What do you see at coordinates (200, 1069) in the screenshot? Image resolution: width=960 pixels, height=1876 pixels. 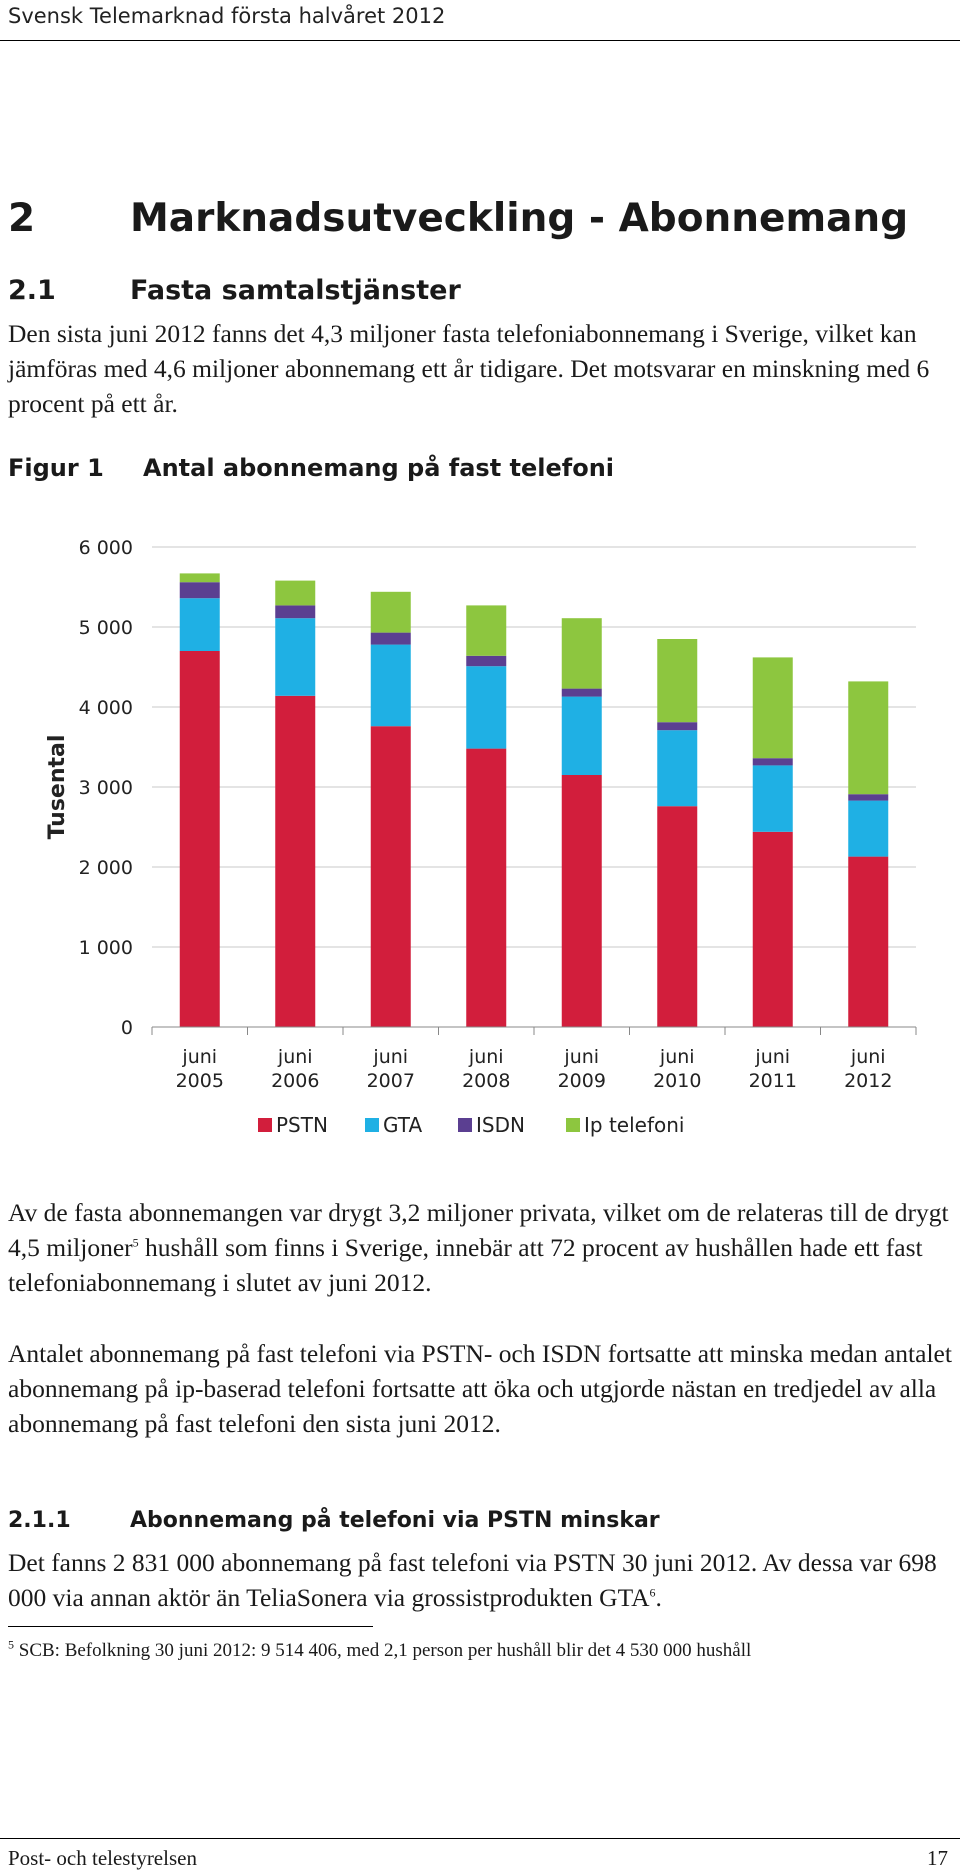 I see `x-tick-label: juni 2005` at bounding box center [200, 1069].